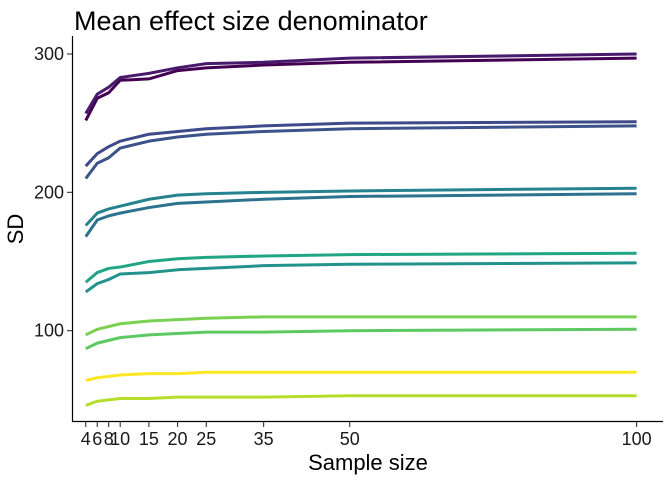 The height and width of the screenshot is (480, 672). I want to click on x-tick-label: 25, so click(206, 439).